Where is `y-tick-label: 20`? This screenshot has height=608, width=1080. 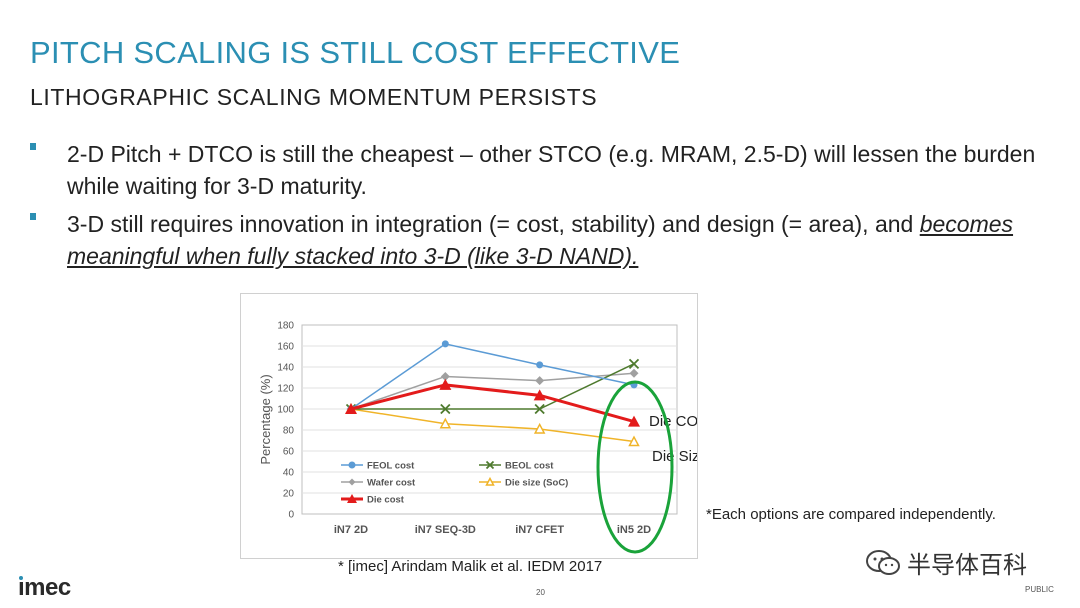
y-tick-label: 20 is located at coordinates (289, 494).